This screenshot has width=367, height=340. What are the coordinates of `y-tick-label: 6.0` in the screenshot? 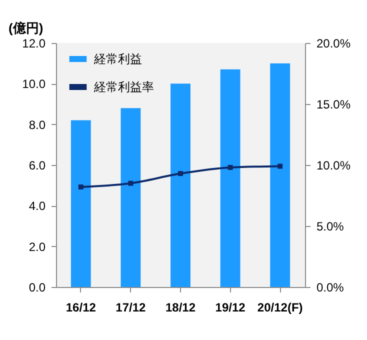 It's located at (37, 165).